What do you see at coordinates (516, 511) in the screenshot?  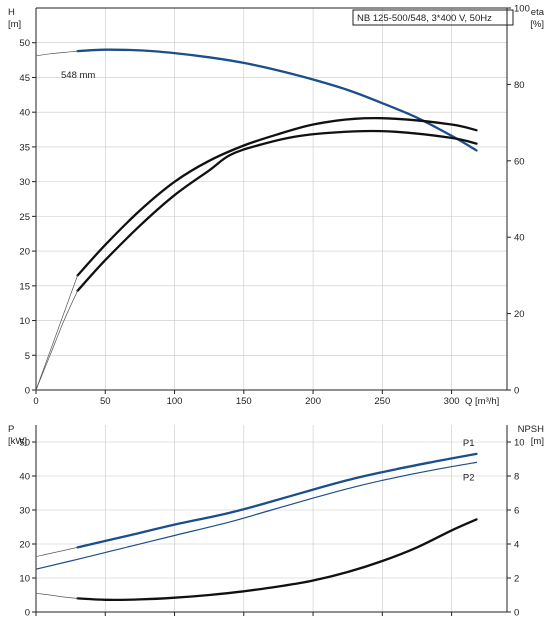 I see `right-tick-label: 6` at bounding box center [516, 511].